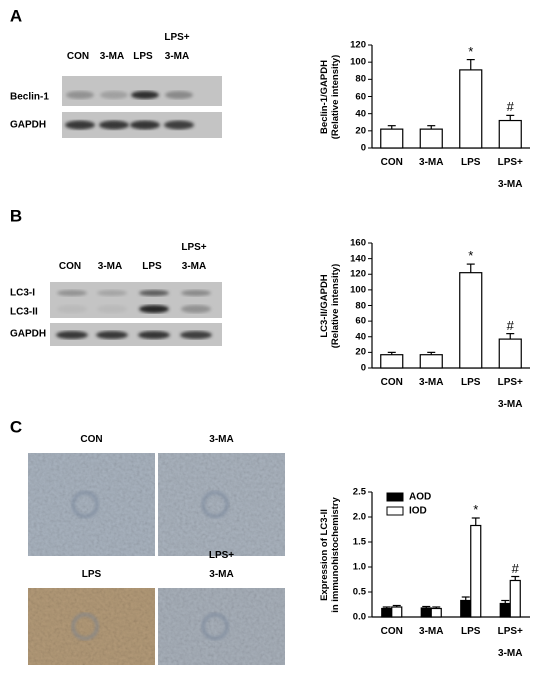  What do you see at coordinates (221, 439) in the screenshot?
I see `micrograph-label: 3-MA` at bounding box center [221, 439].